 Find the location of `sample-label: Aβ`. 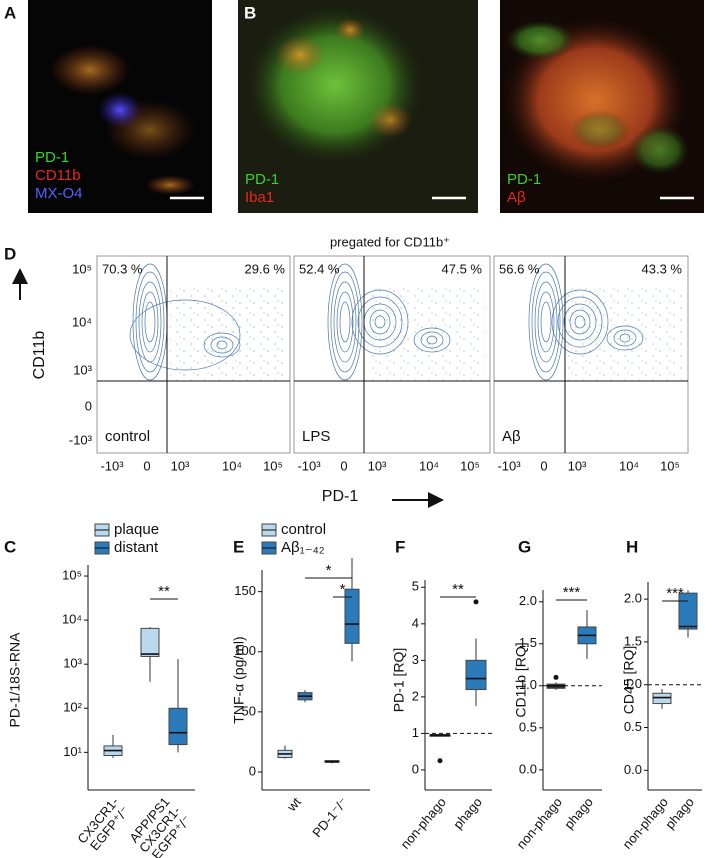

sample-label: Aβ is located at coordinates (511, 436).